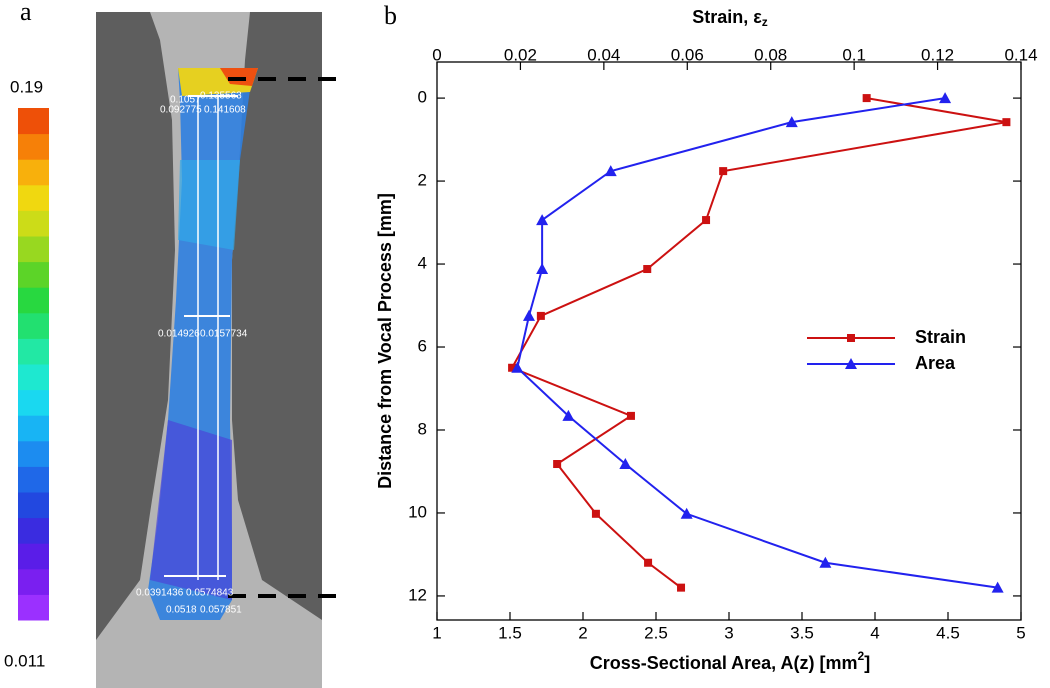  Describe the element at coordinates (436, 632) in the screenshot. I see `x-tick-label: 1` at that location.